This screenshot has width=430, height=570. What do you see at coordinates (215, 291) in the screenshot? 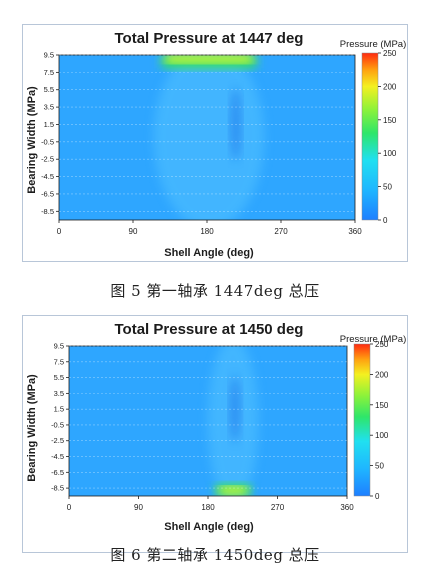
I see `caption-figure-5: 图 5 第一轴承 1447deg 总压` at bounding box center [215, 291].